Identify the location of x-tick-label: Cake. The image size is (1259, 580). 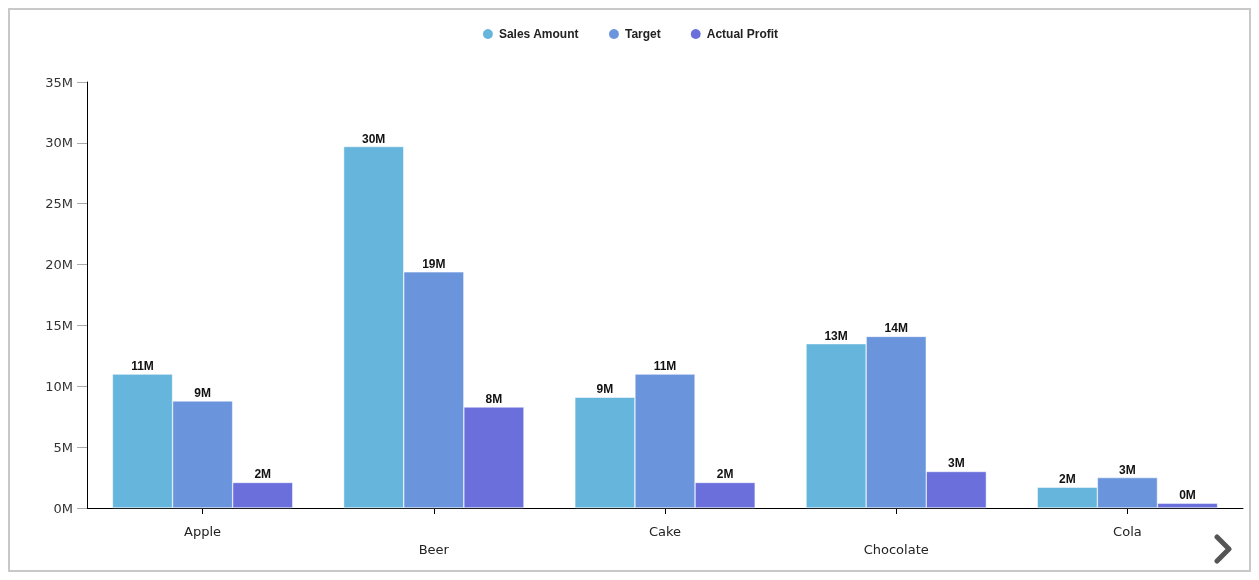
(665, 531).